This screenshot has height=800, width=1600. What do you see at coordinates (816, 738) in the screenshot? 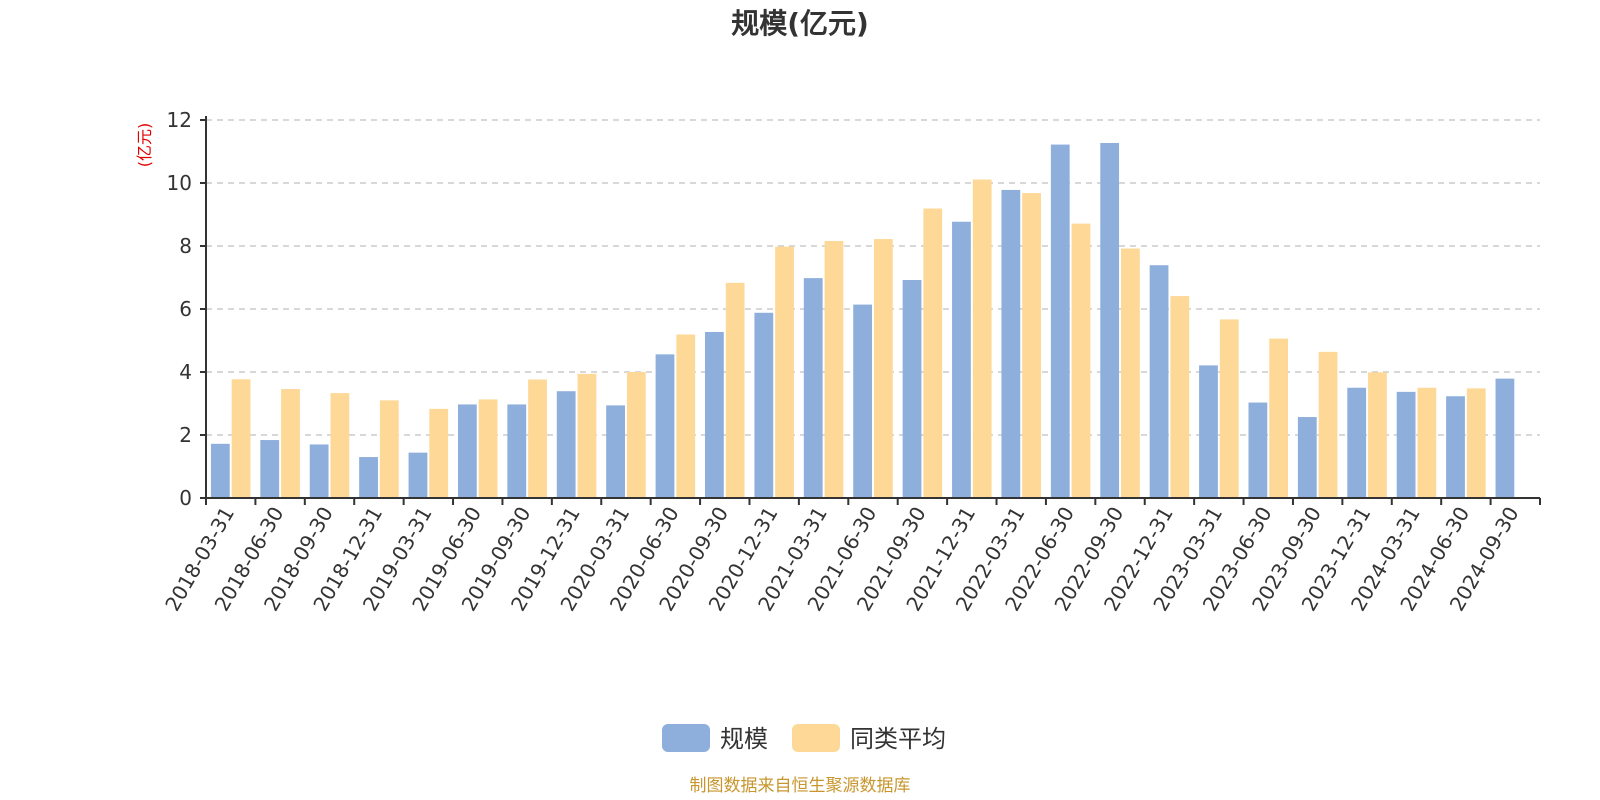
I see `legend-swatch-peer-average` at bounding box center [816, 738].